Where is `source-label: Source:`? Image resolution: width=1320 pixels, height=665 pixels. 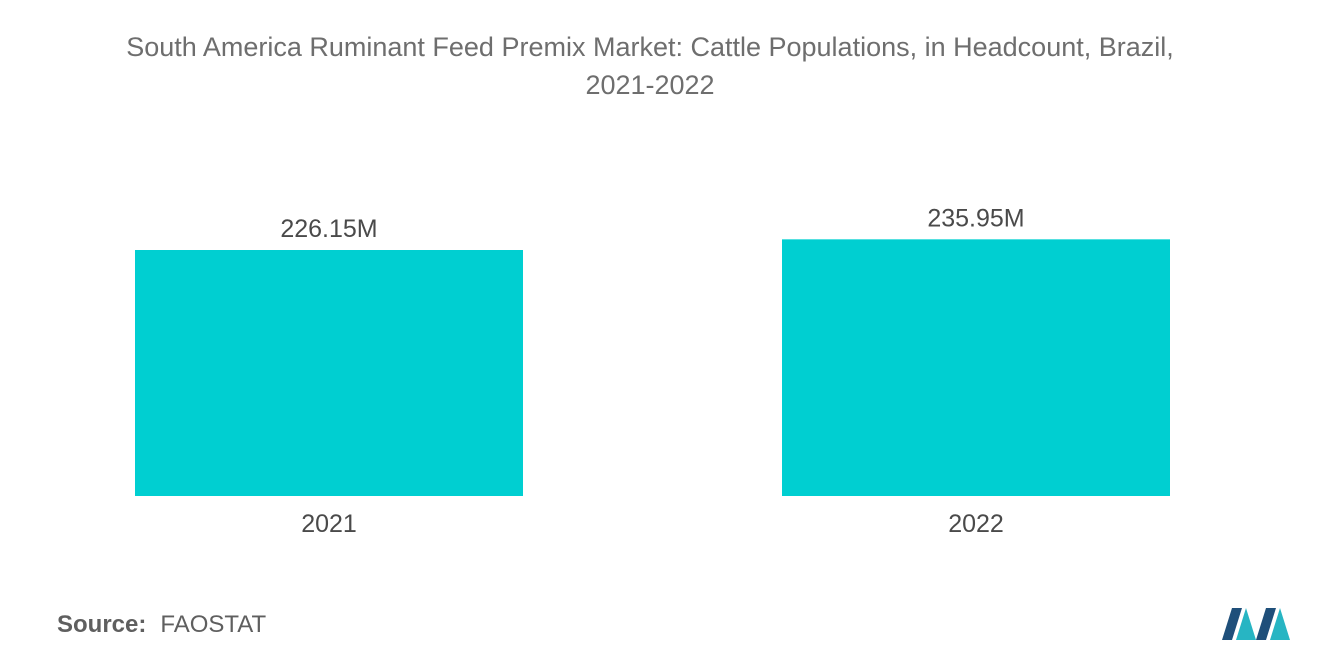 source-label: Source: is located at coordinates (102, 624).